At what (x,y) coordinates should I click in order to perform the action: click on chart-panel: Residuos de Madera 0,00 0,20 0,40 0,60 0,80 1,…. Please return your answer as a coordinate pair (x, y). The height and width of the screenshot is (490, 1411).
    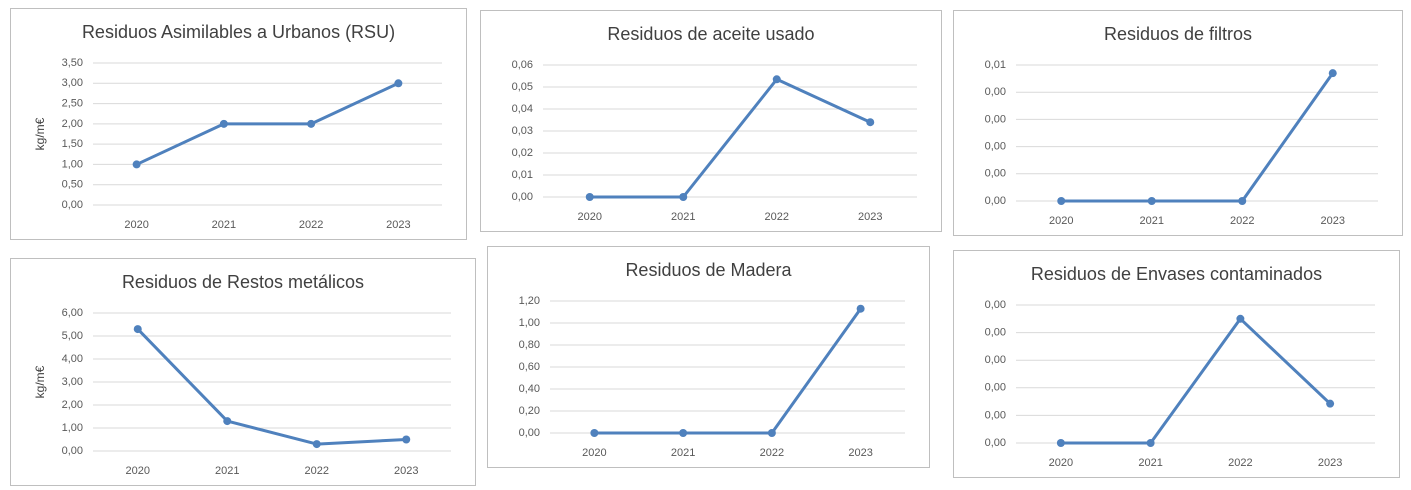
    Looking at the image, I should click on (708, 357).